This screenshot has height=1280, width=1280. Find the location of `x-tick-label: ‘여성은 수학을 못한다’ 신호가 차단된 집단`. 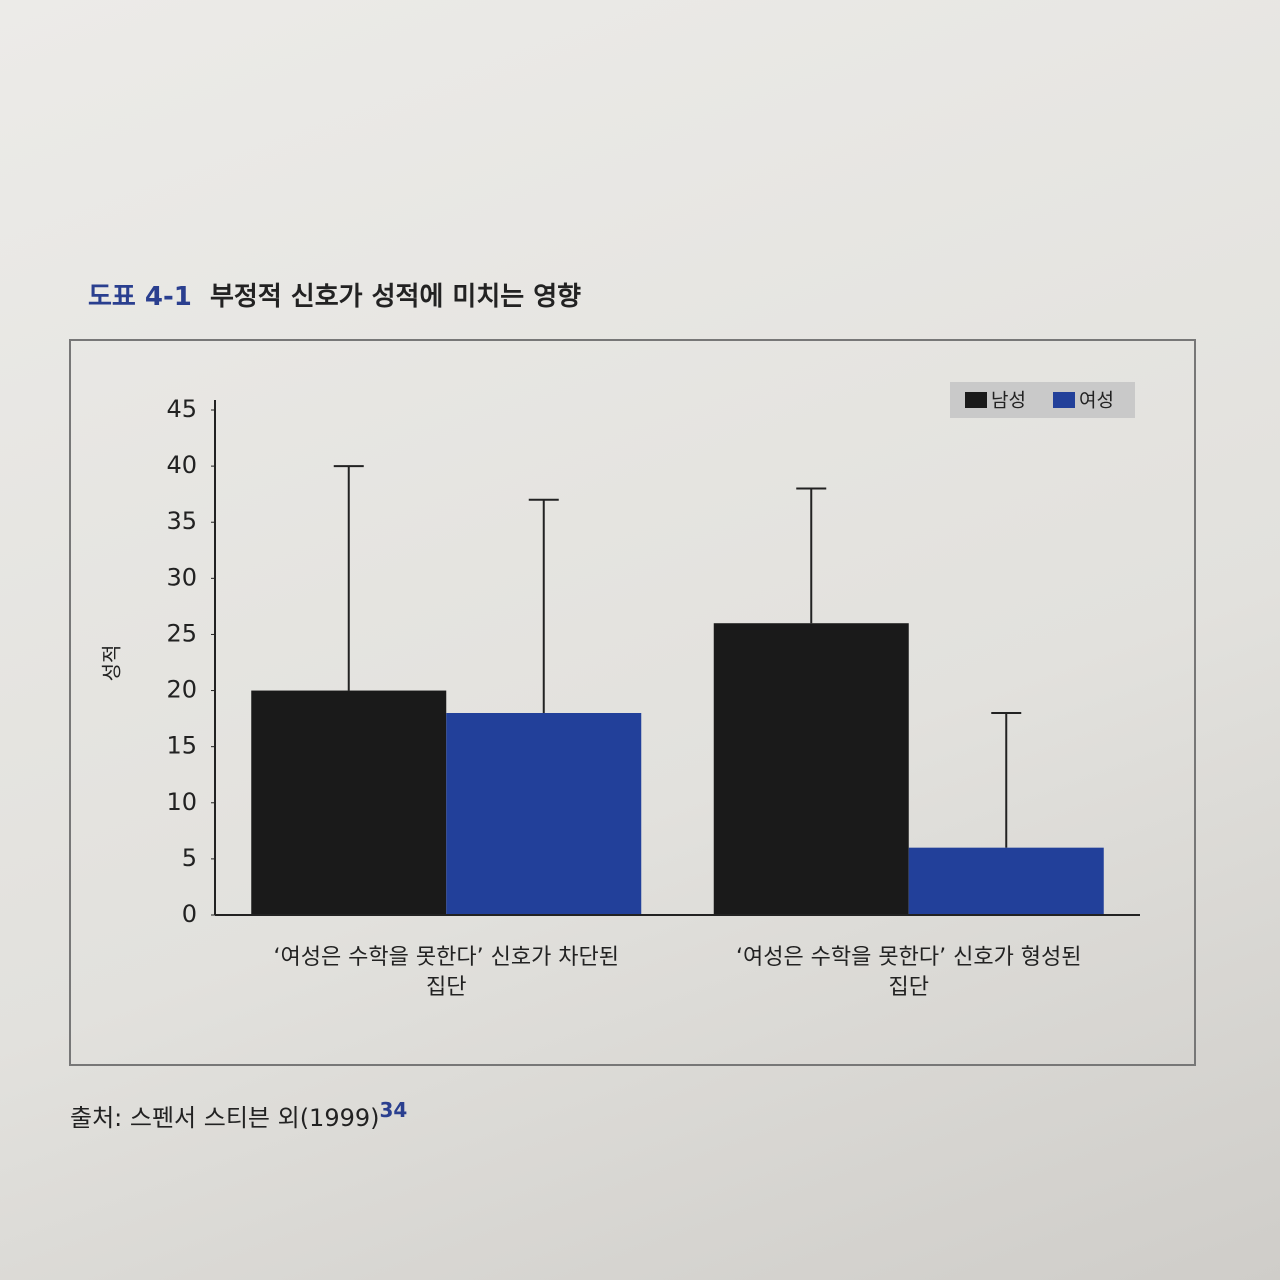

x-tick-label: ‘여성은 수학을 못한다’ 신호가 차단된 집단 is located at coordinates (446, 972).